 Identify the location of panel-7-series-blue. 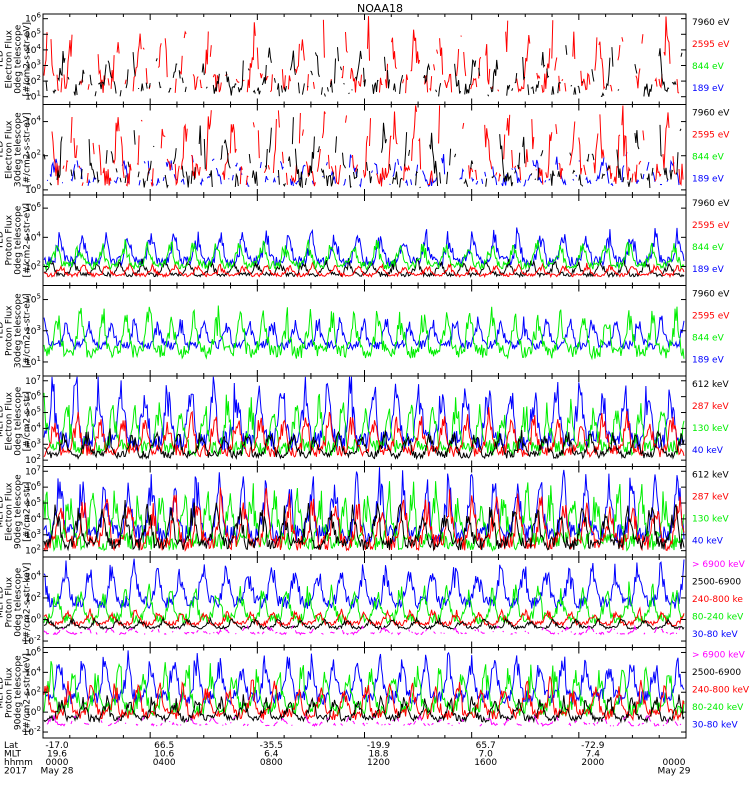
(364, 584).